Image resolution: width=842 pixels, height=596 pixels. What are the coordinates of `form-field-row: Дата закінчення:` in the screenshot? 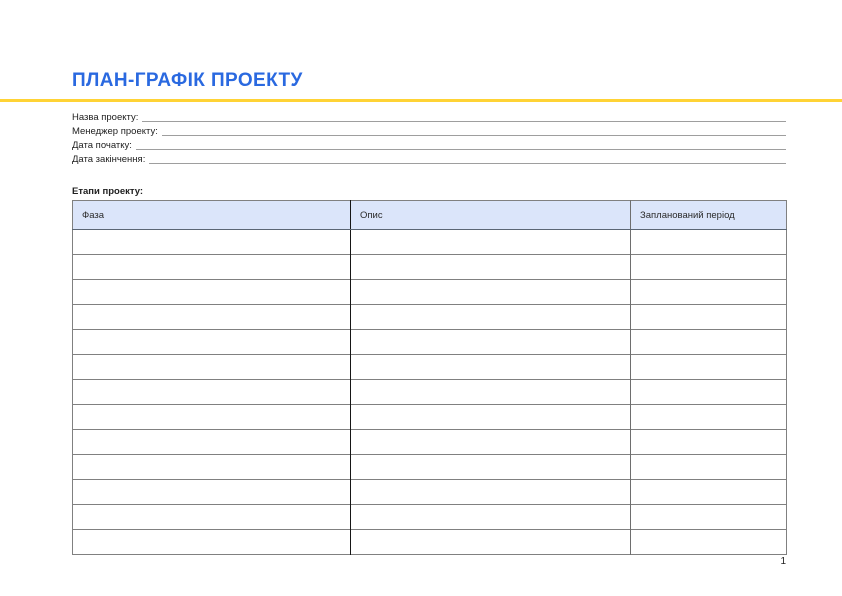 It's located at (429, 159).